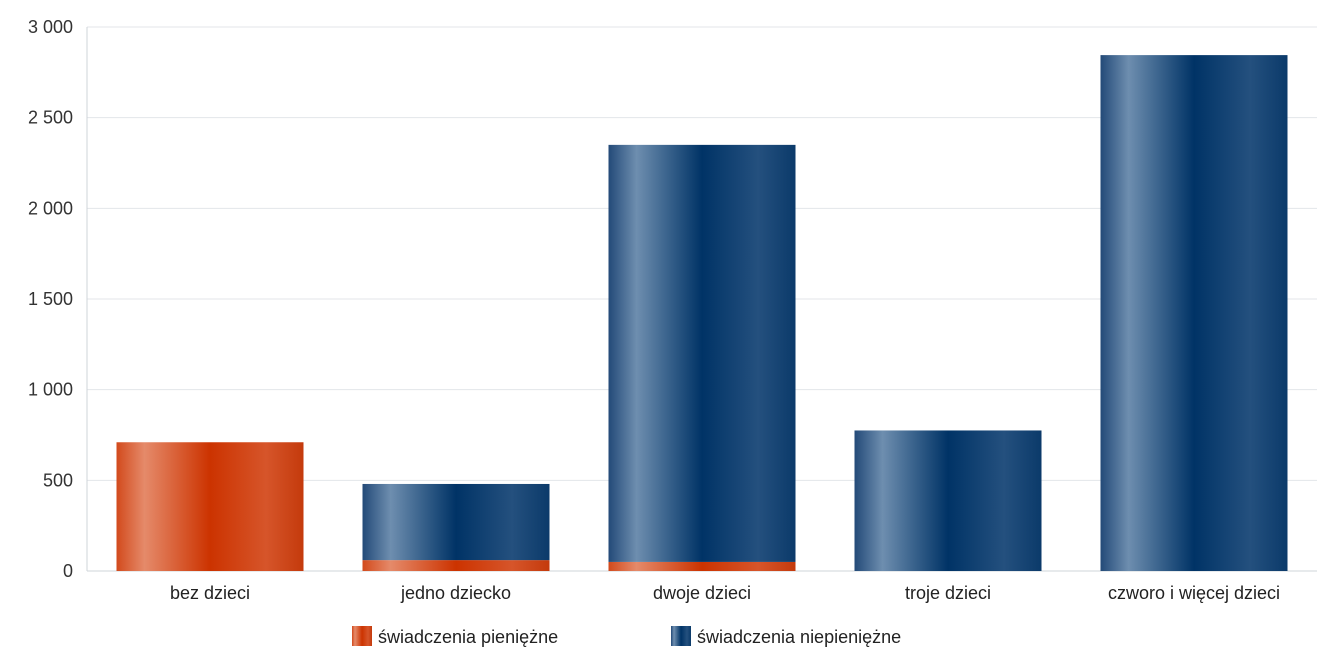  Describe the element at coordinates (468, 637) in the screenshot. I see `legend-label-pieniezne: świadczenia pieniężne` at that location.